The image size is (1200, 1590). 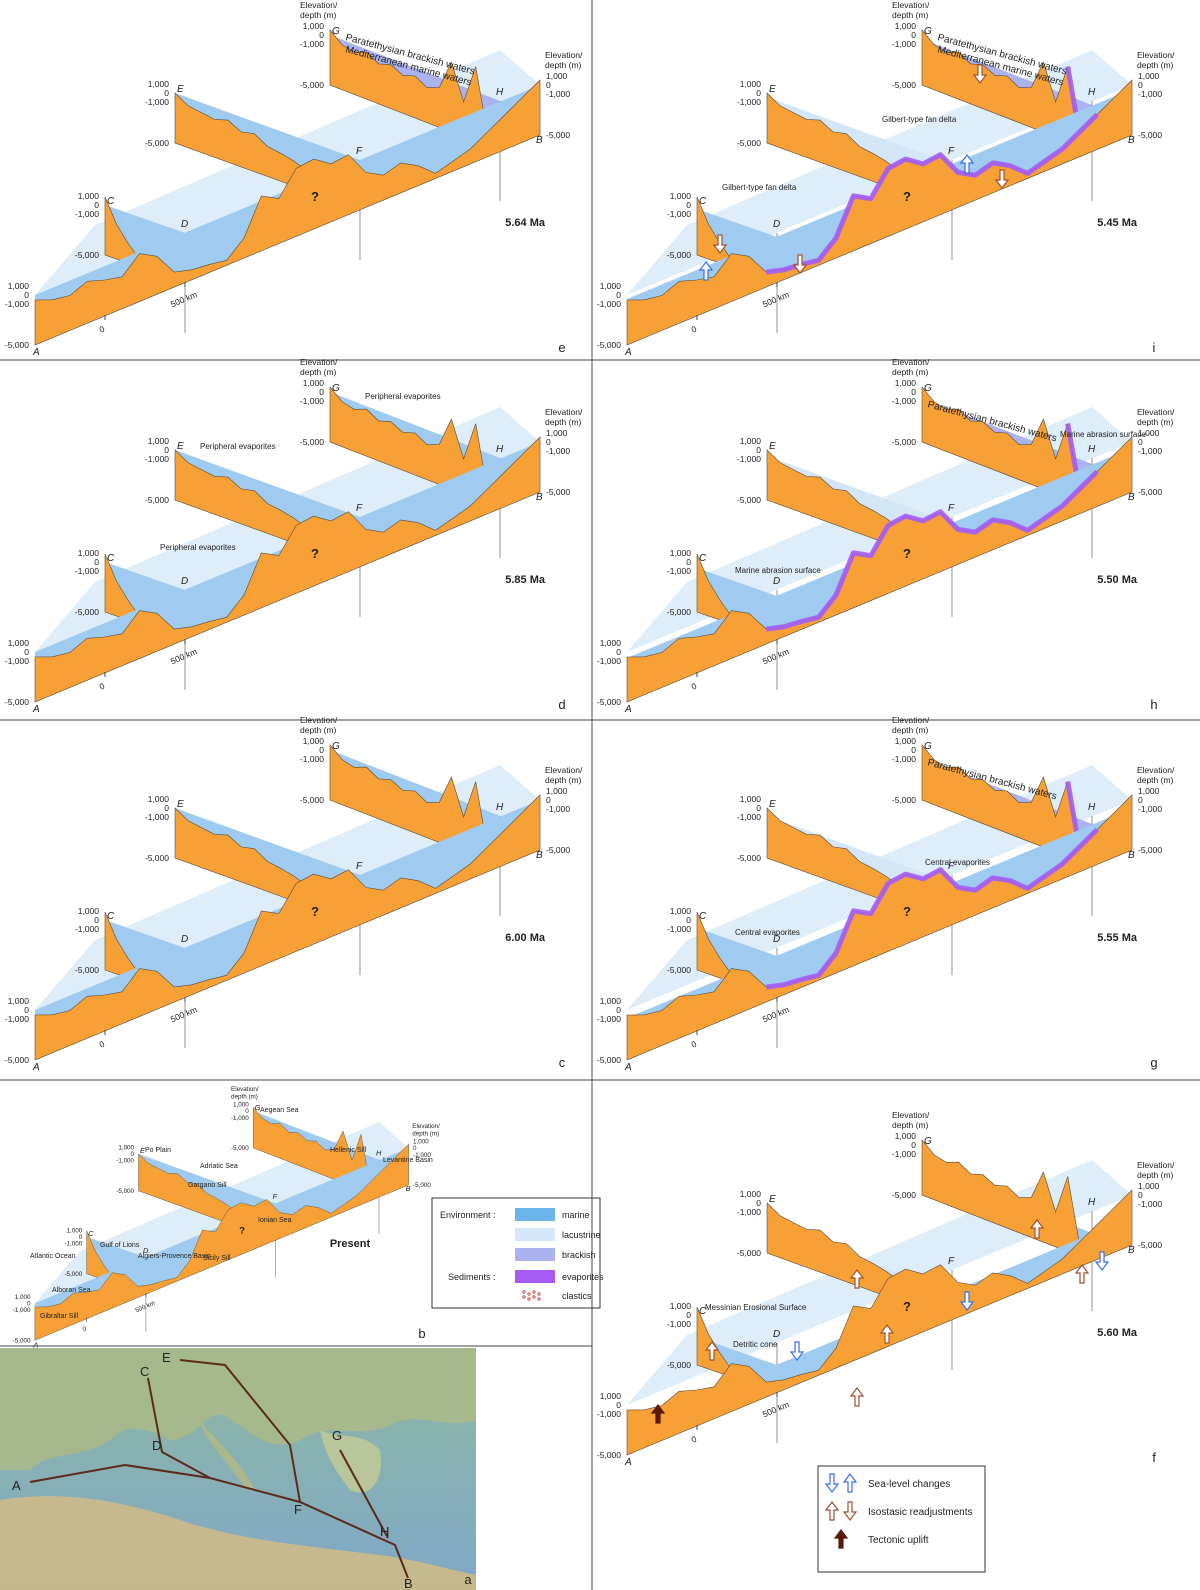 I want to click on evaporites, so click(x=932, y=550).